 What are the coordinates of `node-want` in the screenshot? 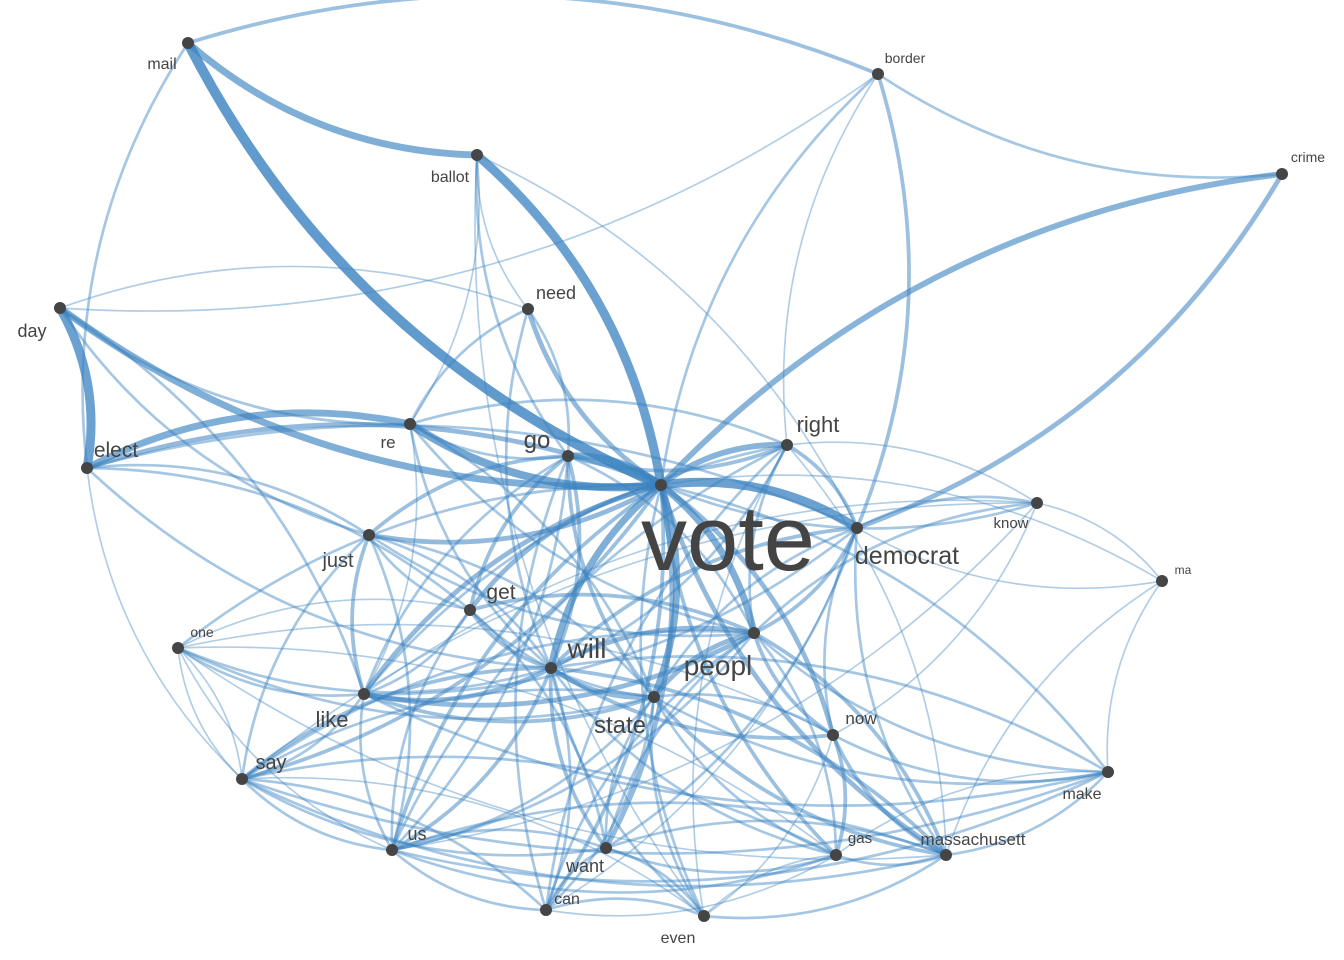 It's located at (606, 848).